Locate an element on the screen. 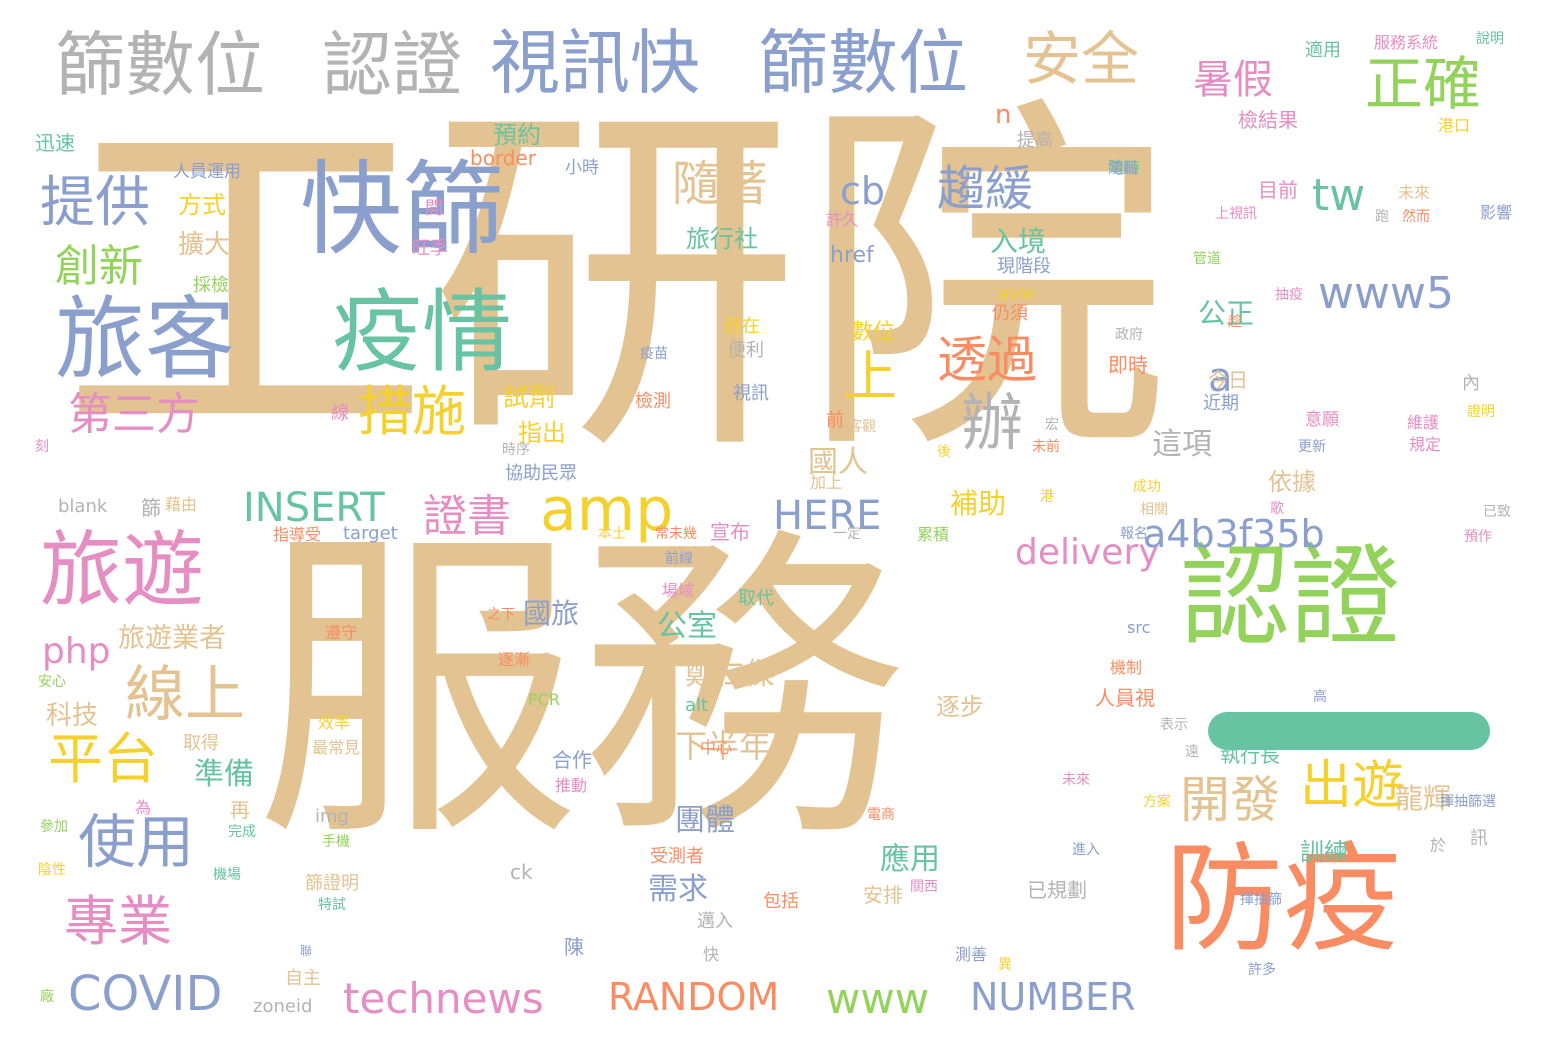 This screenshot has height=1052, width=1548. cloud-word-w84: 未來 is located at coordinates (1414, 192).